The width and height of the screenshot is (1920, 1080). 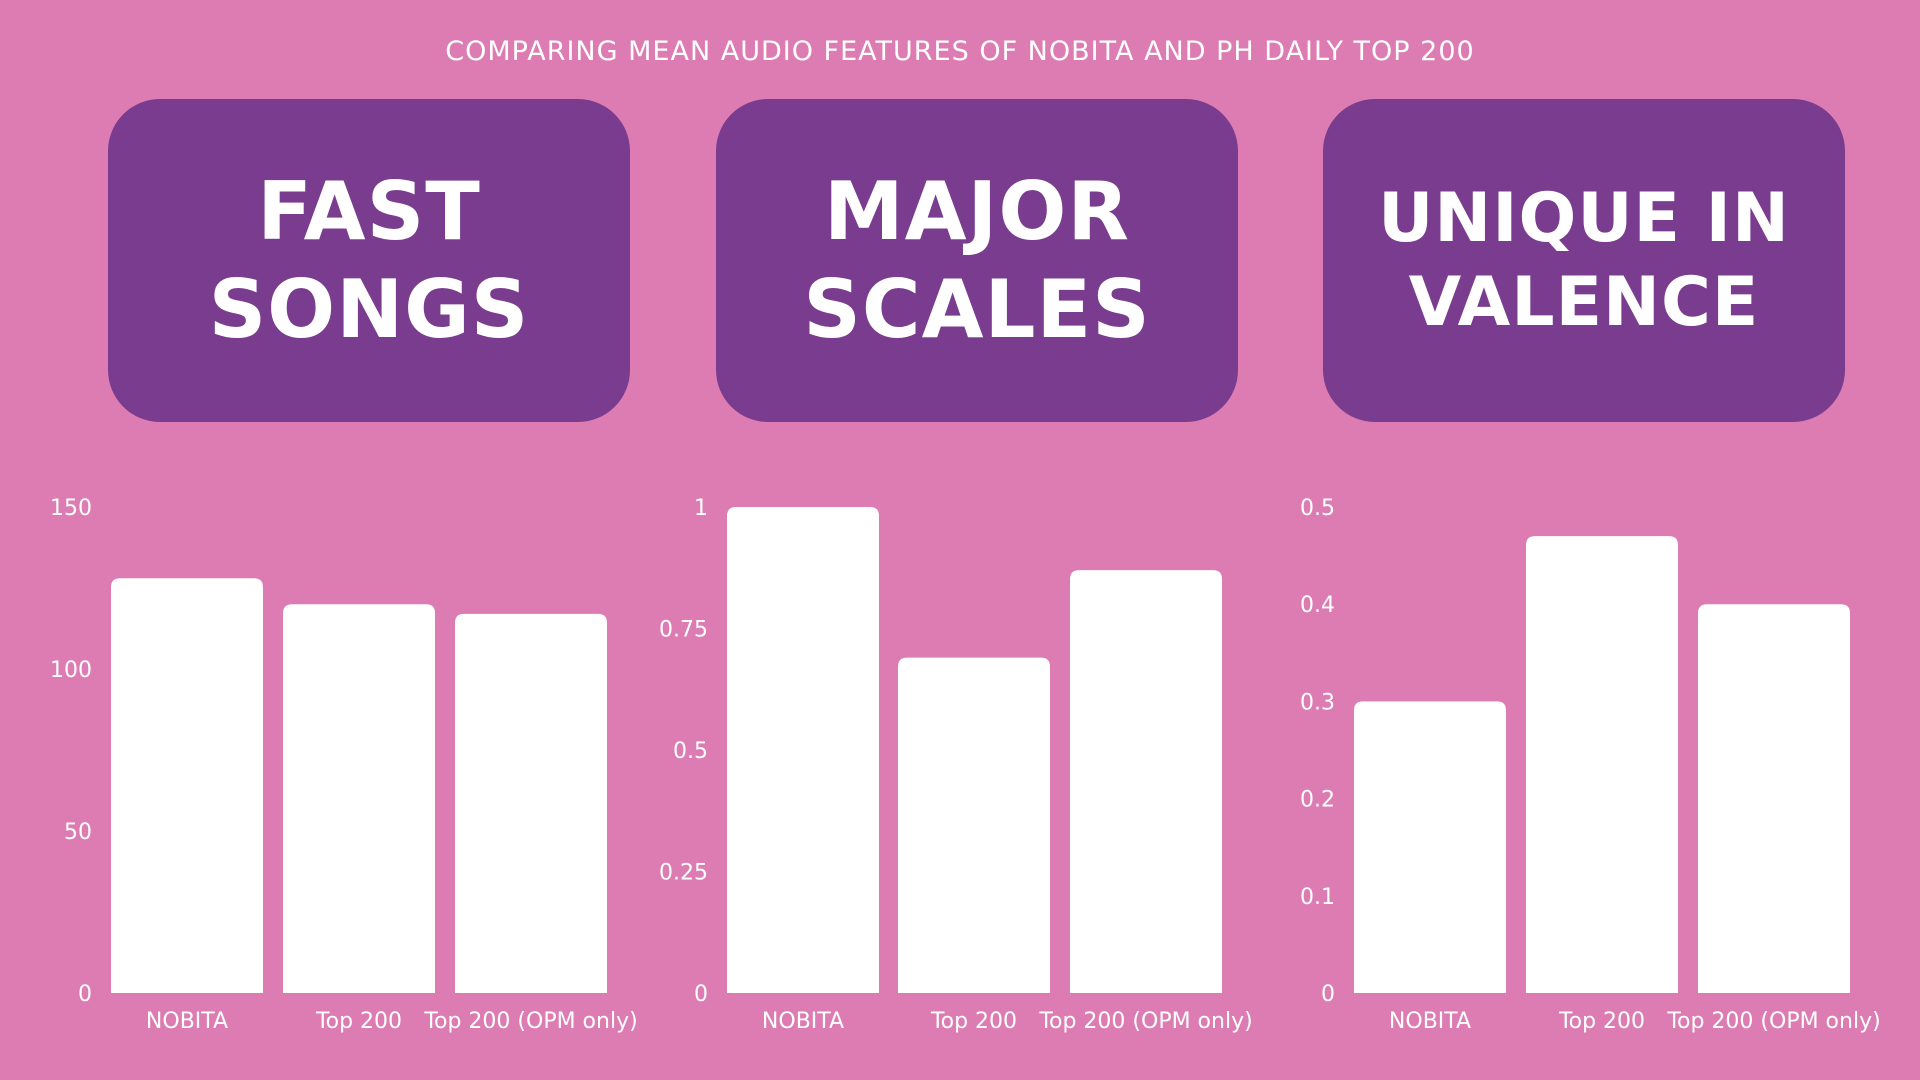 I want to click on y-tick-label-fast-songs: 0, so click(x=85, y=994).